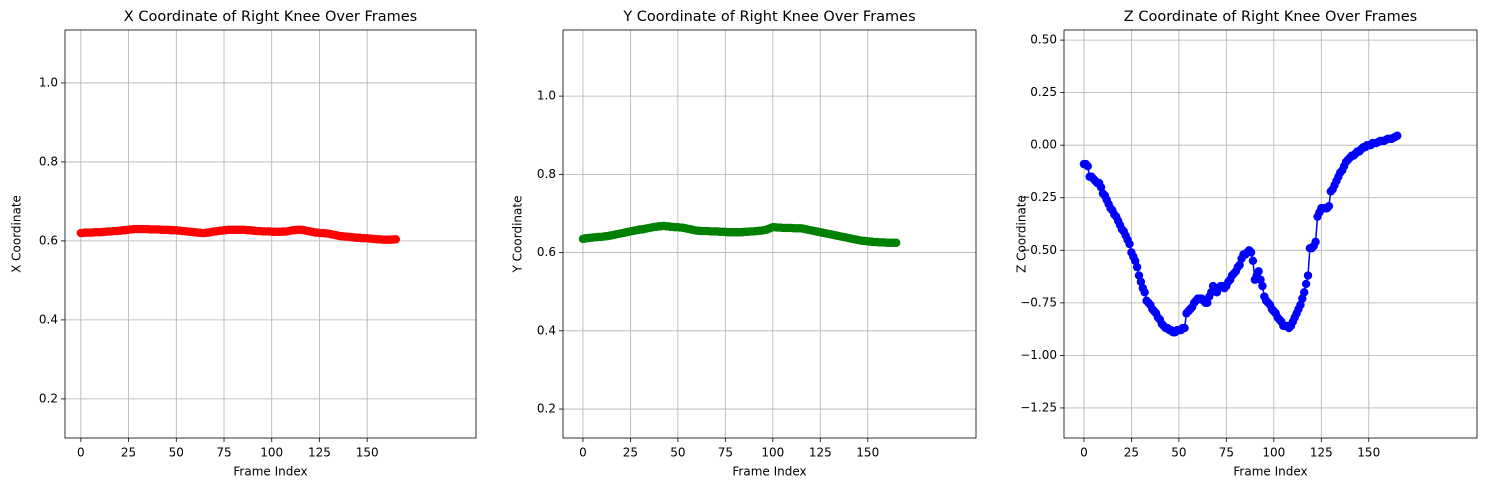  Describe the element at coordinates (1043, 92) in the screenshot. I see `y-tick-label: 0.25` at that location.